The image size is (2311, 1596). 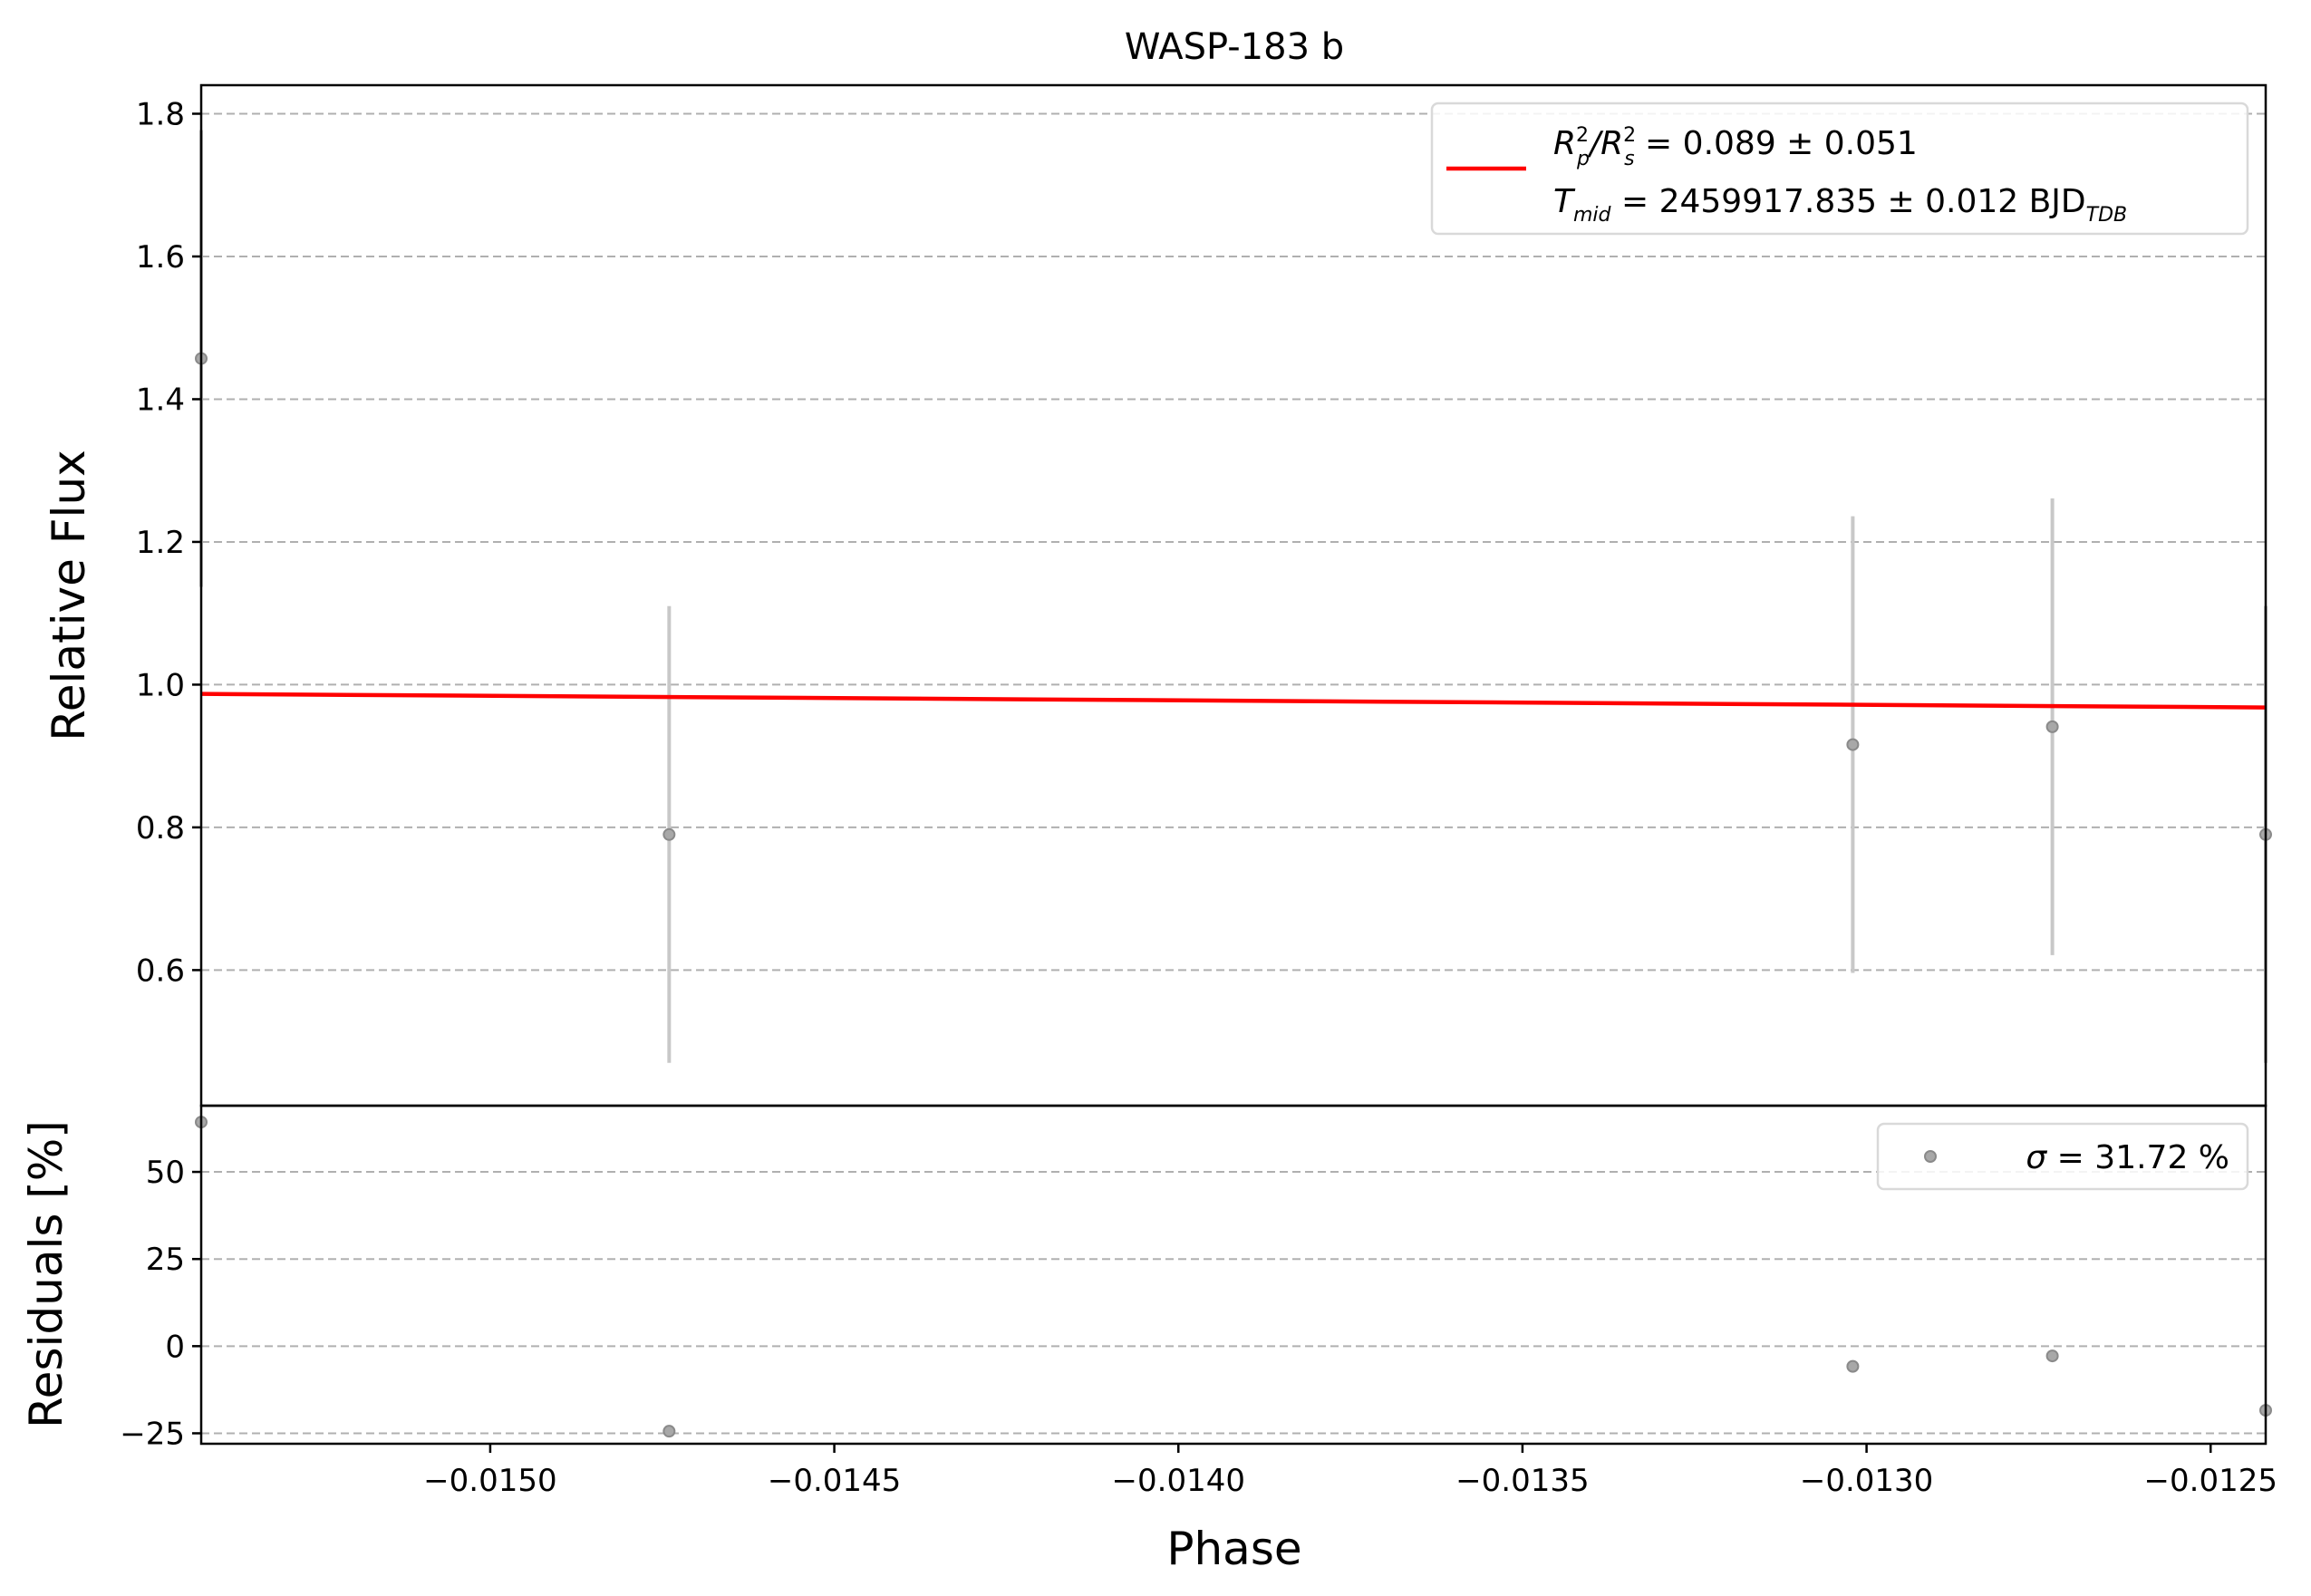 I want to click on residuals-gridlines, so click(x=1233, y=1303).